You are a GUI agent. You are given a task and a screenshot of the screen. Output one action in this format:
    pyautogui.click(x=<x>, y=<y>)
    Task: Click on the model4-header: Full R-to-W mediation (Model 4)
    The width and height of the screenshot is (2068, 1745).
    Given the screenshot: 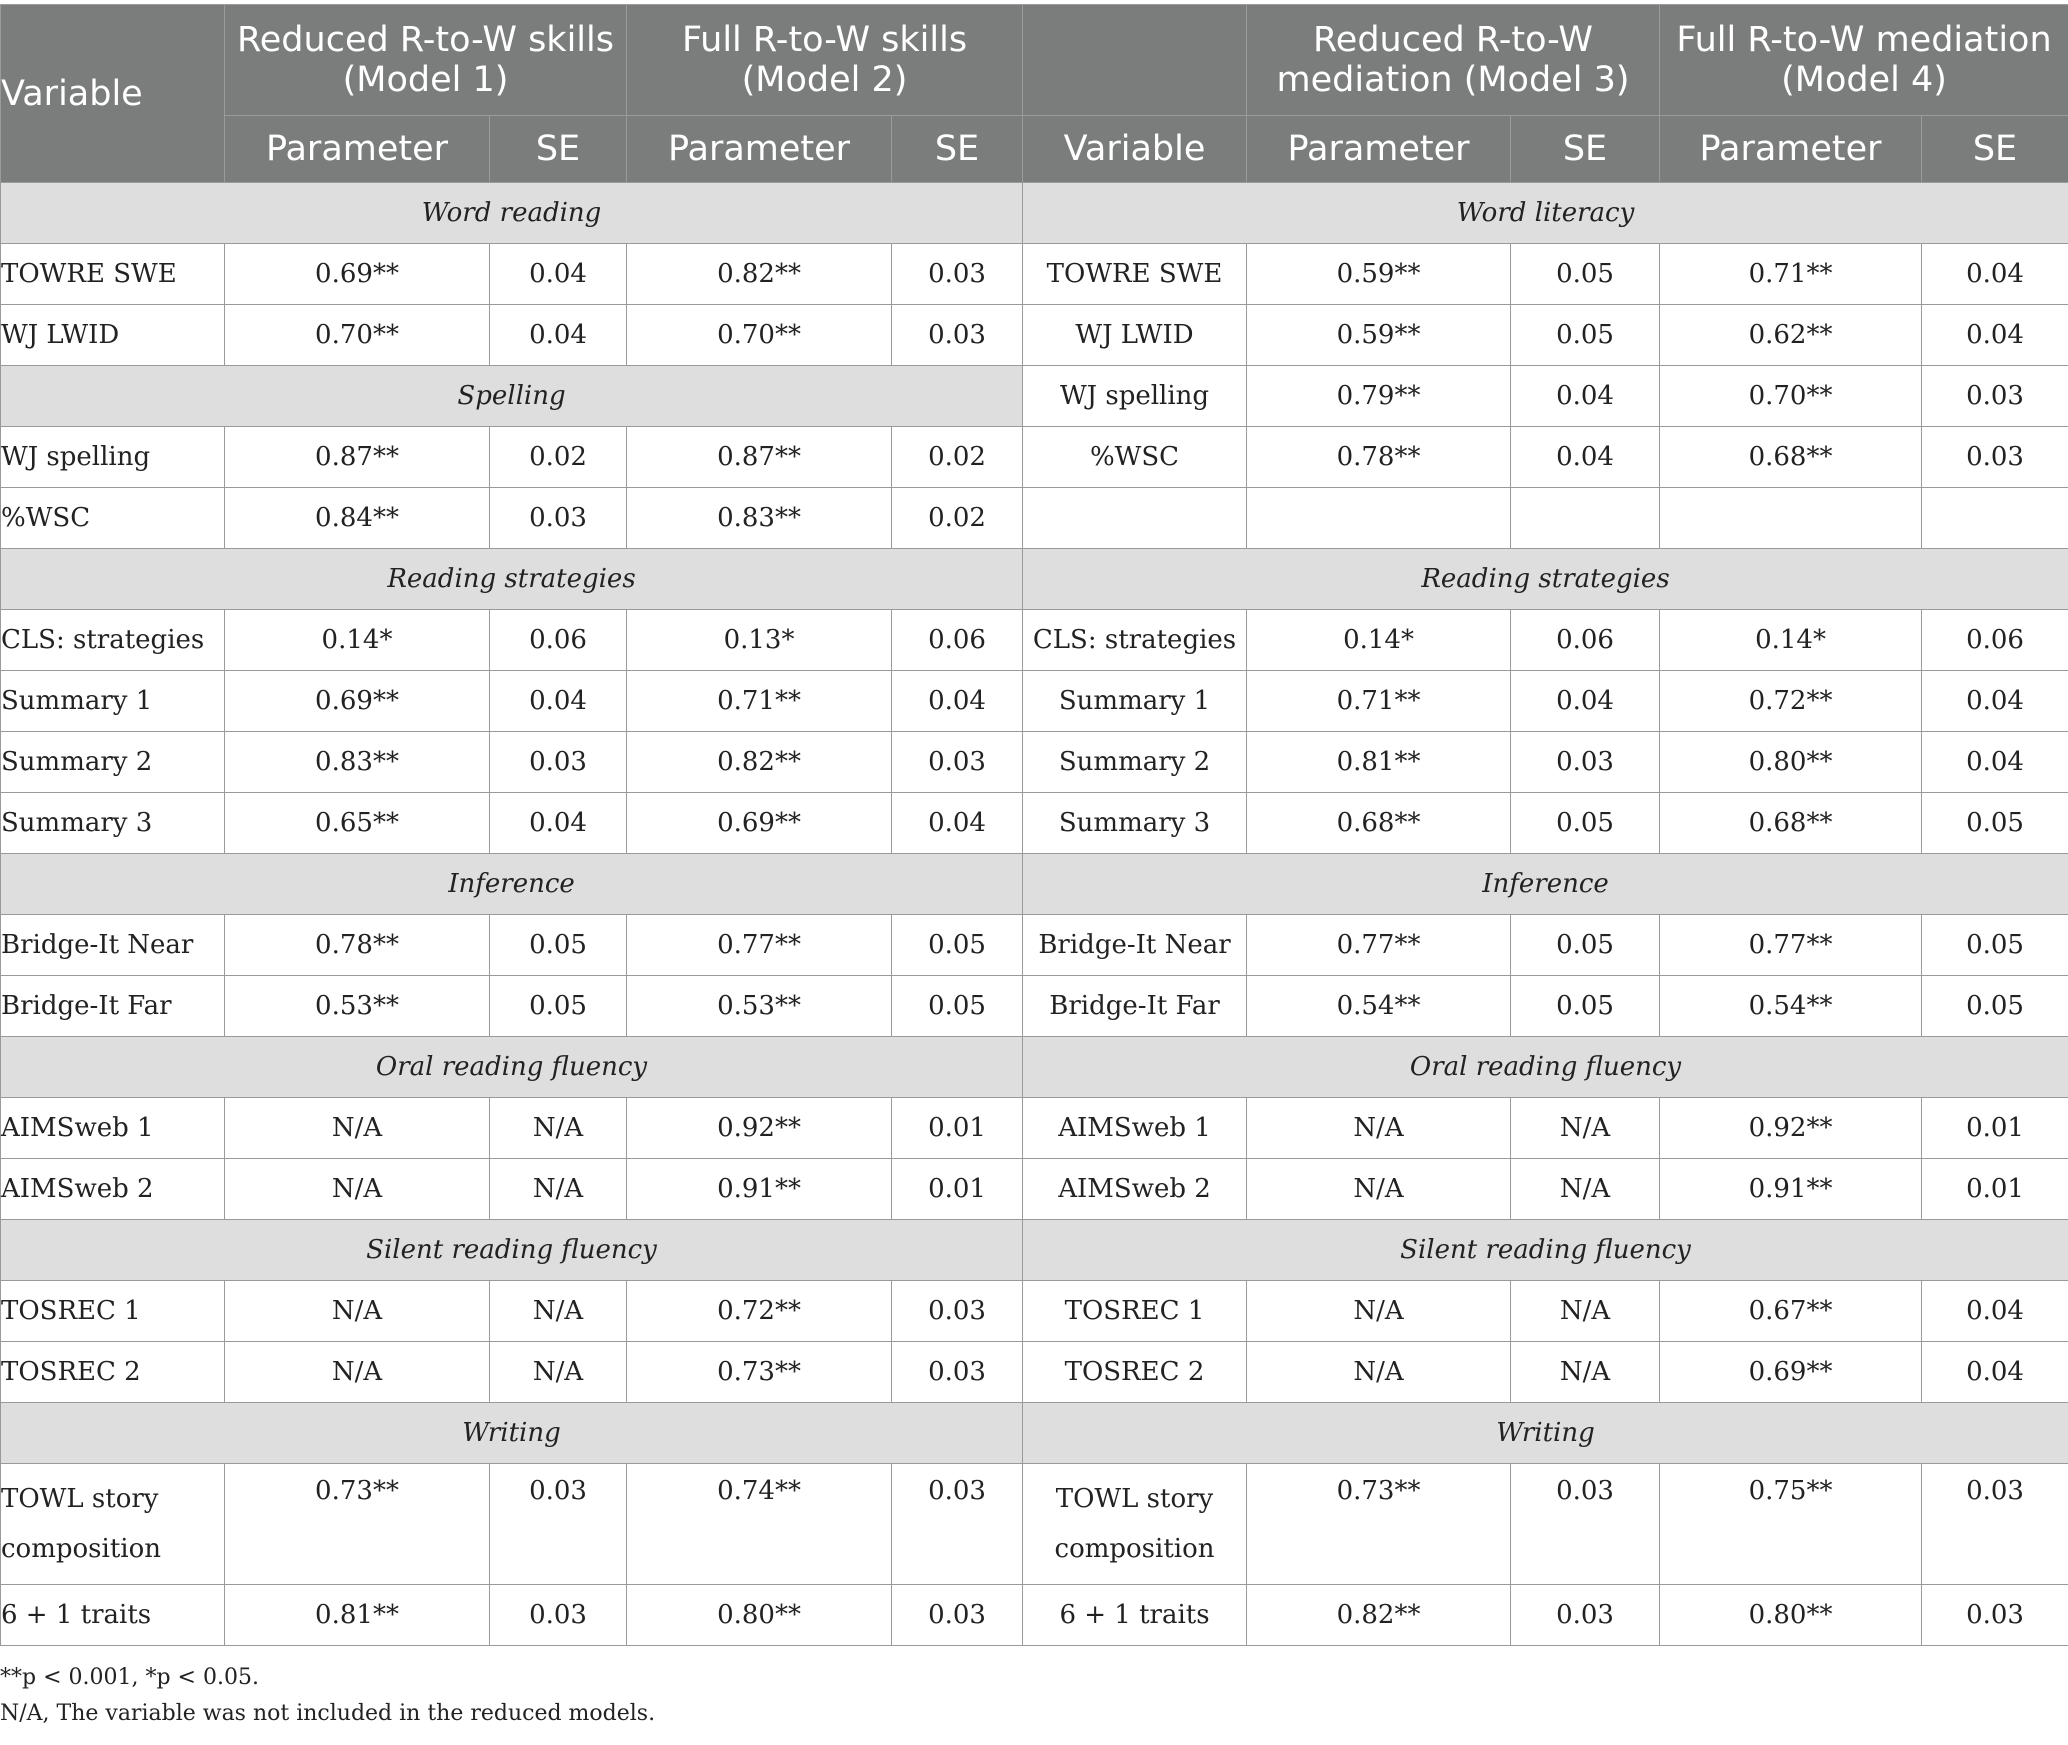 What is the action you would take?
    pyautogui.click(x=1863, y=60)
    